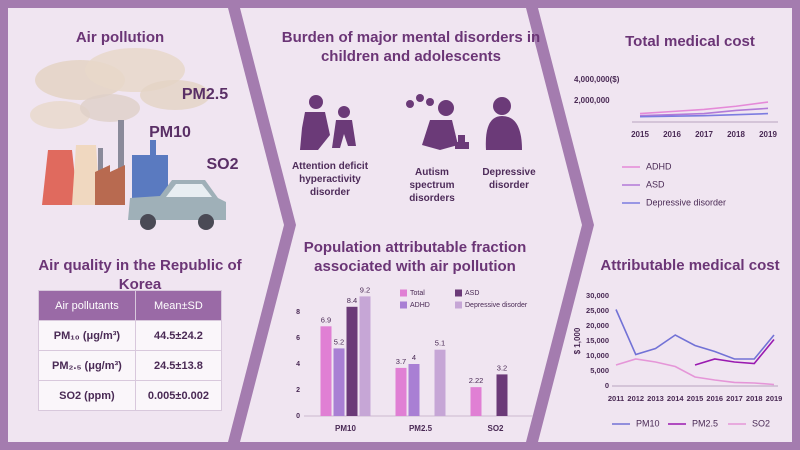  What do you see at coordinates (597, 340) in the screenshot?
I see `y-tick-label: 15,000` at bounding box center [597, 340].